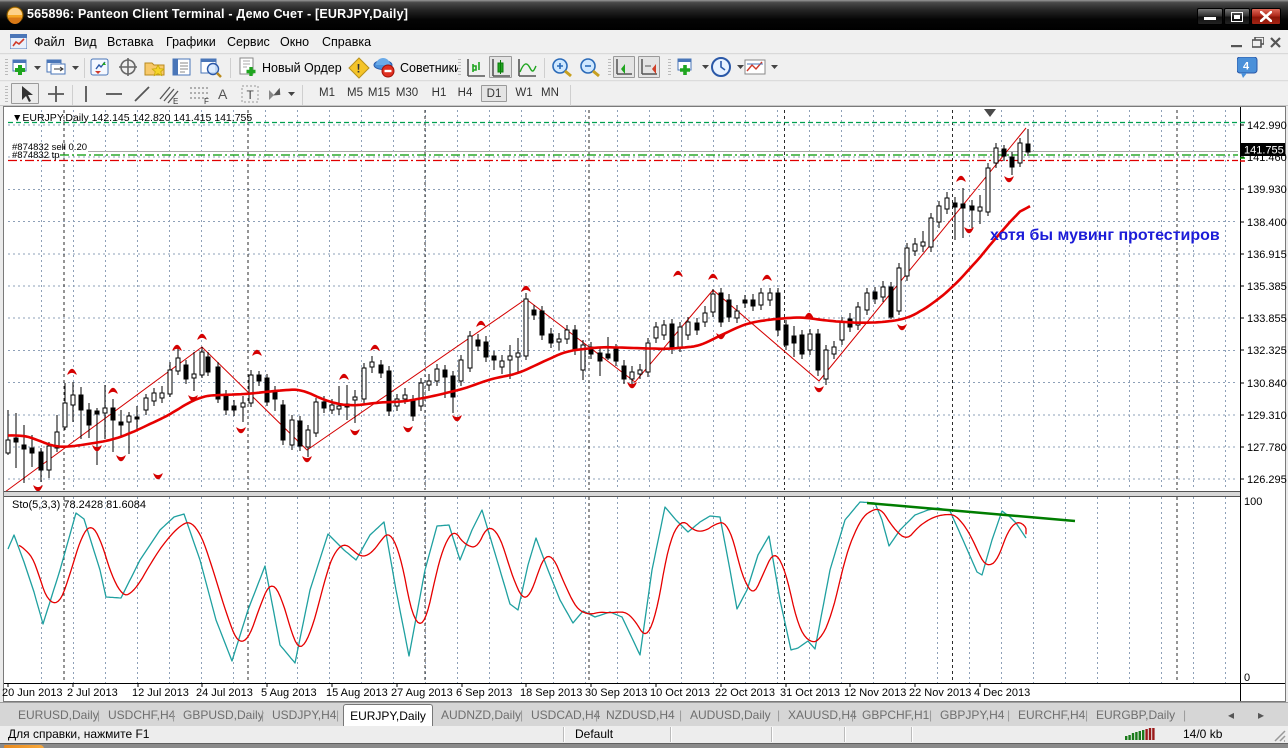 The width and height of the screenshot is (1288, 748). I want to click on svg-text: #874832 tp, so click(36, 155).